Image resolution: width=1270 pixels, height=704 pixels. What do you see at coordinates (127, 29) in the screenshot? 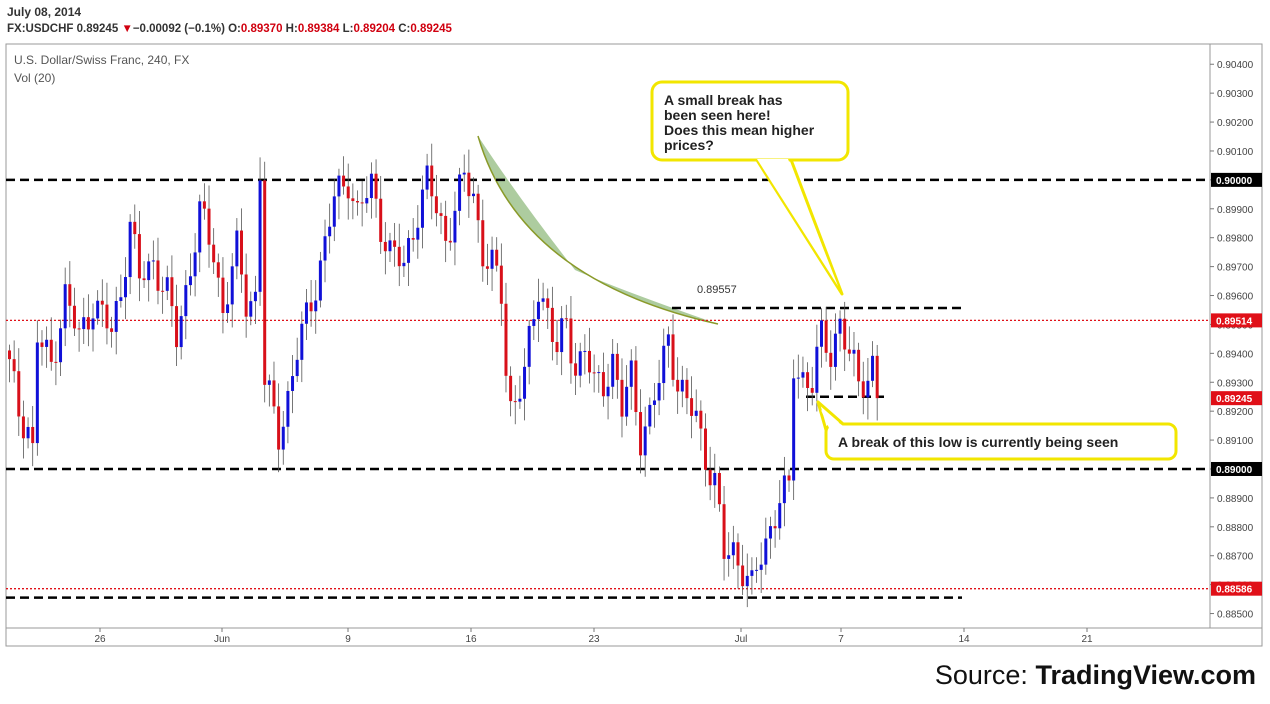
I see `down-arrow-icon: ▼` at bounding box center [127, 29].